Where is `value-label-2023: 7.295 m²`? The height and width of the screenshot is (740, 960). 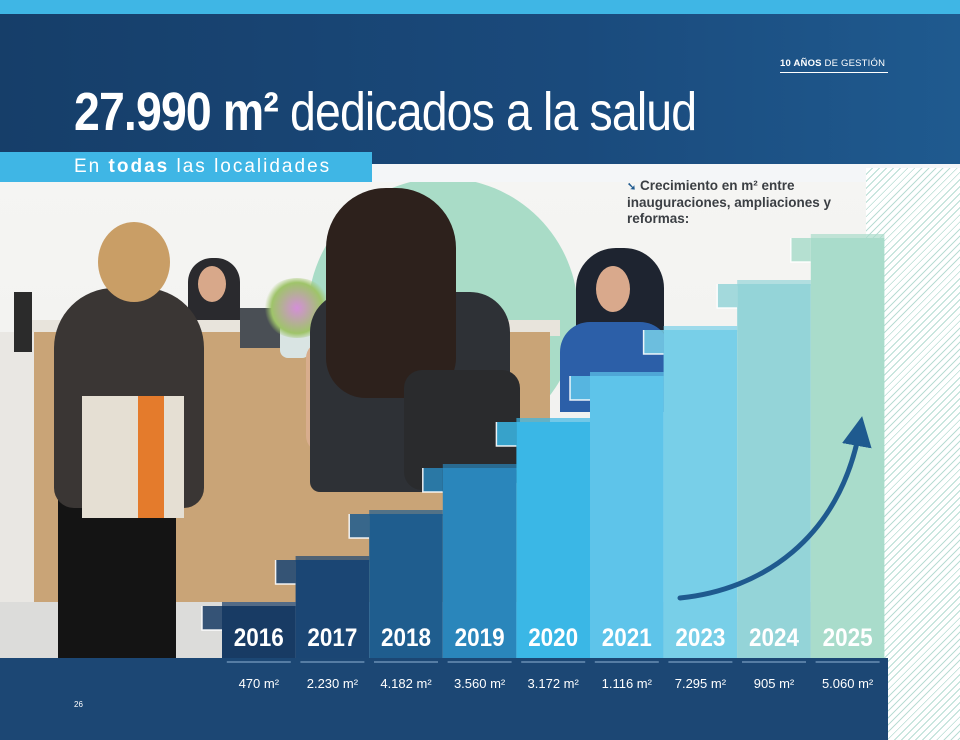 value-label-2023: 7.295 m² is located at coordinates (701, 683).